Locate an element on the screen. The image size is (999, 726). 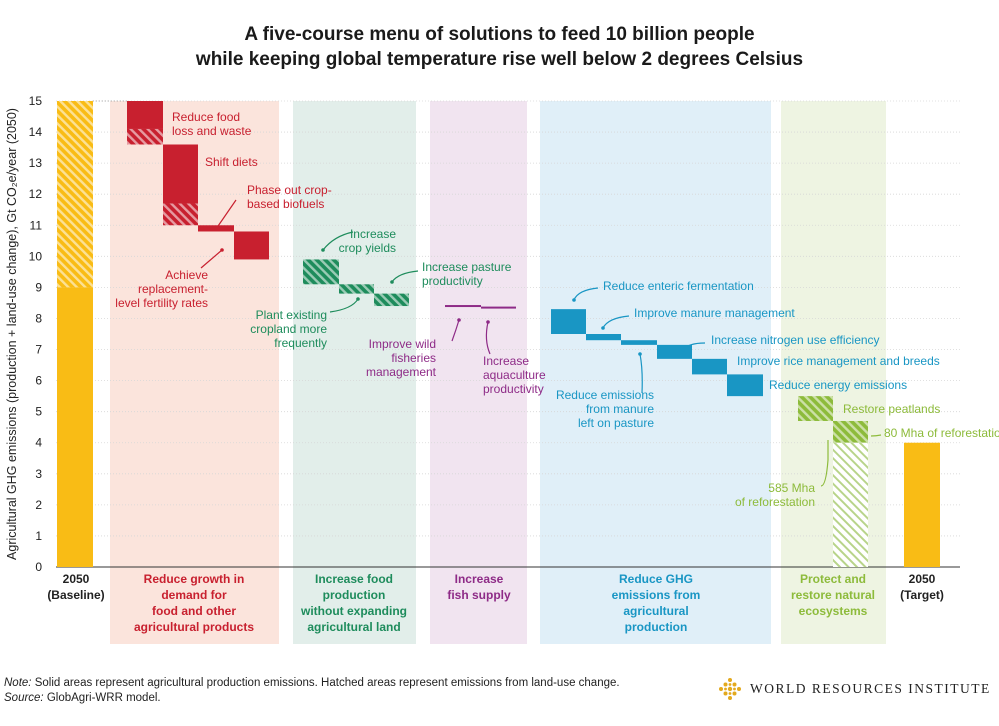
annotation-label: fisheries is located at coordinates (413, 358).